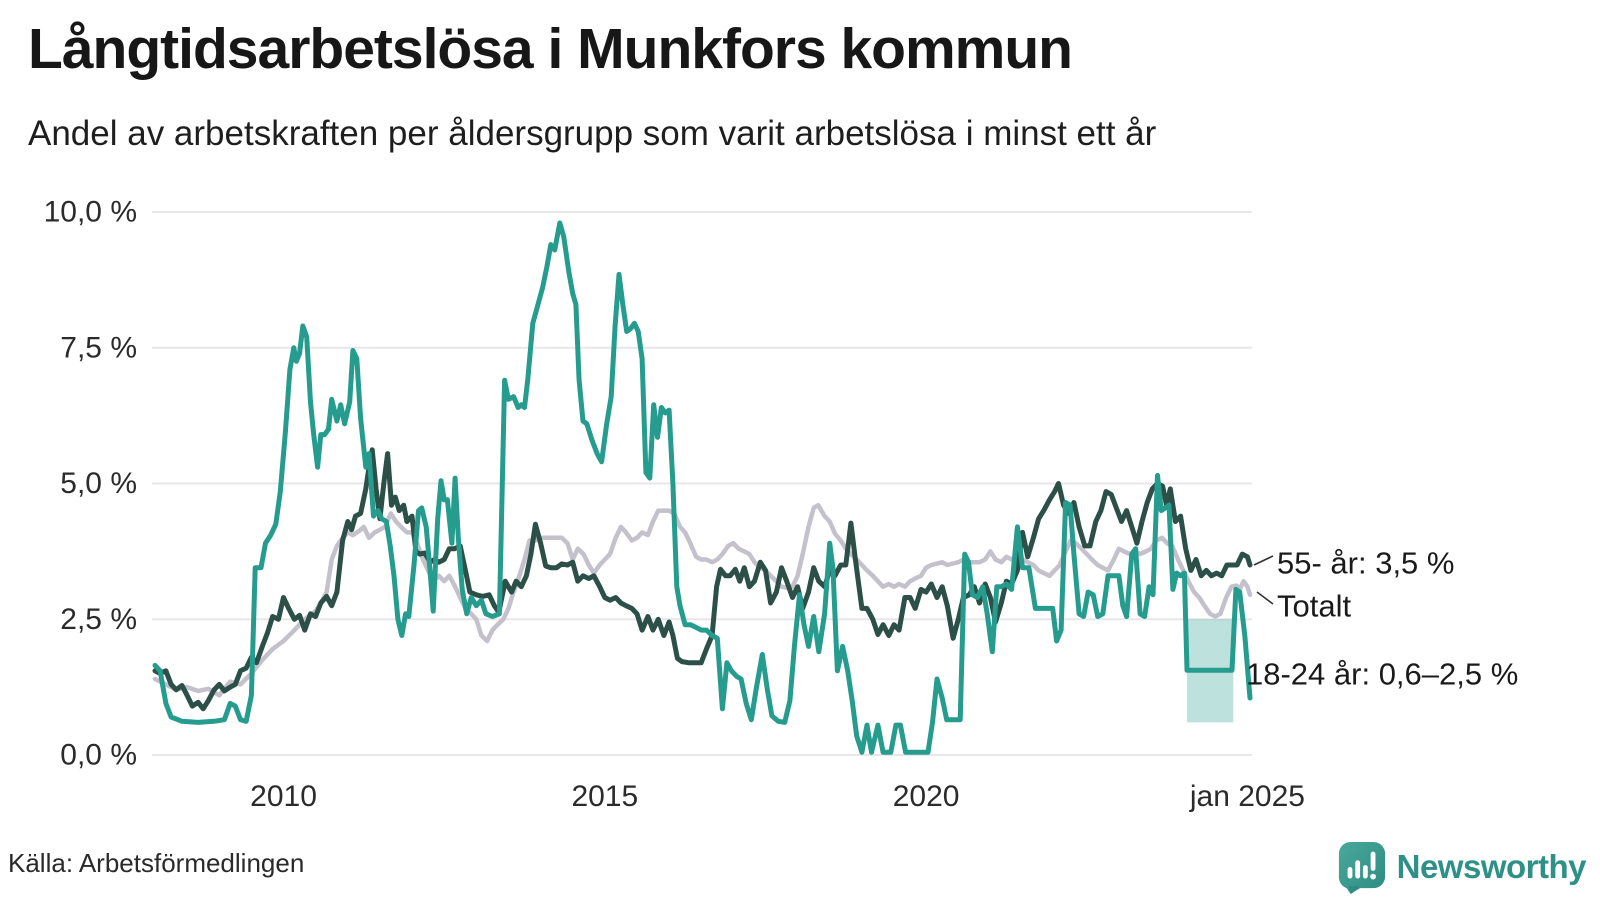  What do you see at coordinates (283, 796) in the screenshot?
I see `x-axis-tick-label: 2010` at bounding box center [283, 796].